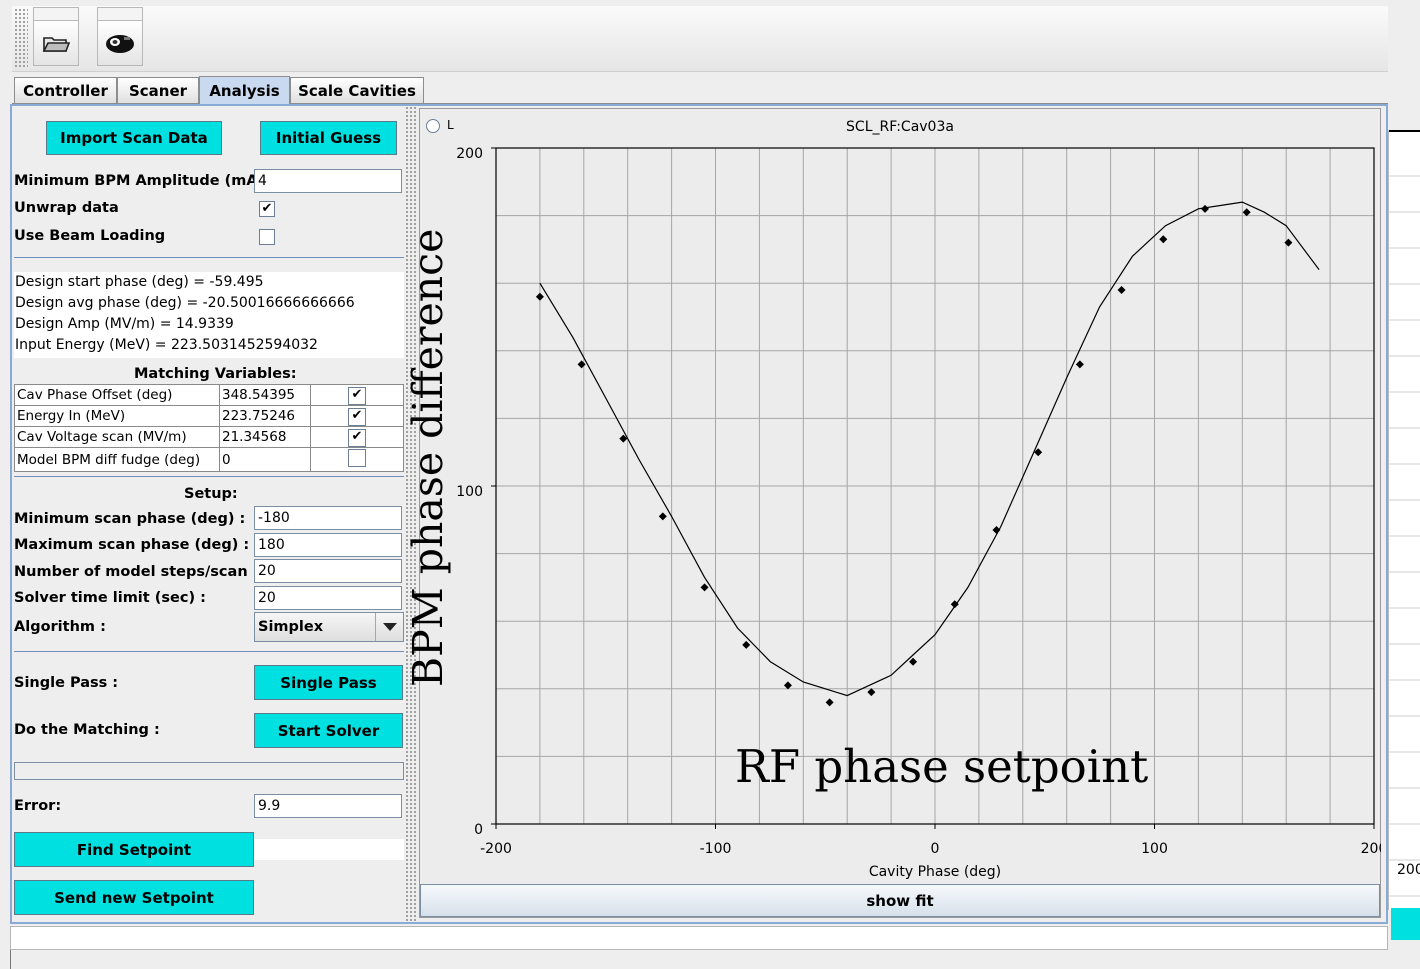 The height and width of the screenshot is (969, 1420). Describe the element at coordinates (267, 237) in the screenshot. I see `beam-loading-checkbox` at that location.